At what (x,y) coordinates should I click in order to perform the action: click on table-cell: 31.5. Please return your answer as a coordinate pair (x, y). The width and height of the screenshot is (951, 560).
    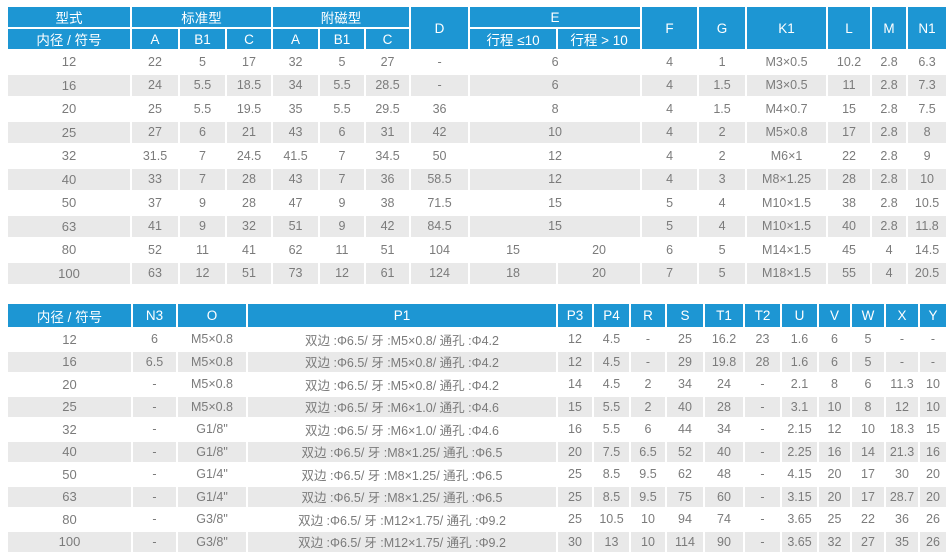
    Looking at the image, I should click on (155, 156).